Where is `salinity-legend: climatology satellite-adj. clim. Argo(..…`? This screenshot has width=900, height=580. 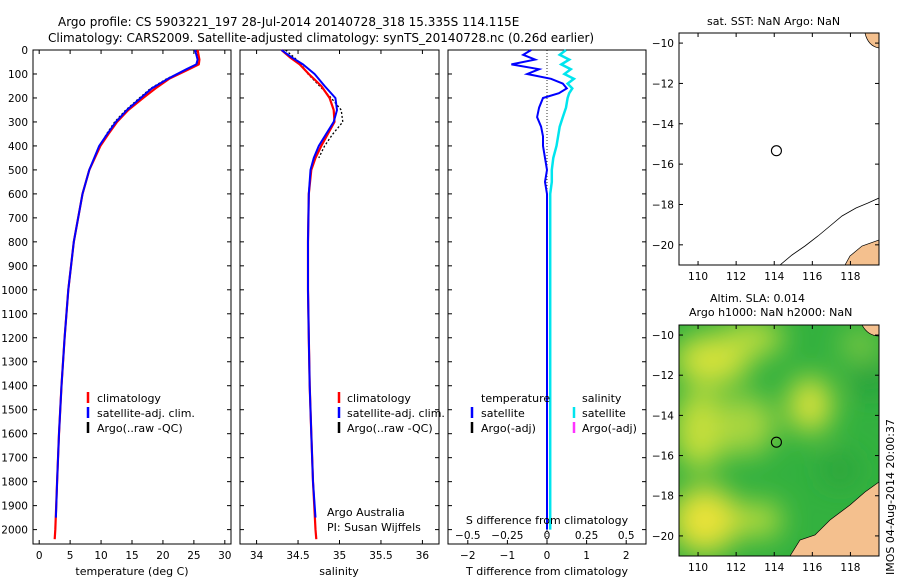 salinity-legend: climatology satellite-adj. clim. Argo(..… is located at coordinates (391, 413).